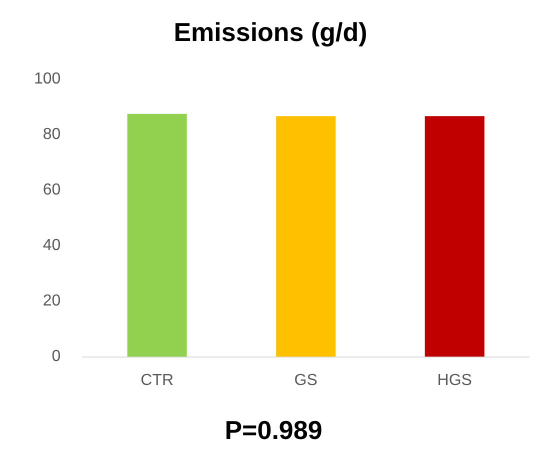 This screenshot has height=462, width=547. What do you see at coordinates (306, 380) in the screenshot?
I see `x-tick-label: GS` at bounding box center [306, 380].